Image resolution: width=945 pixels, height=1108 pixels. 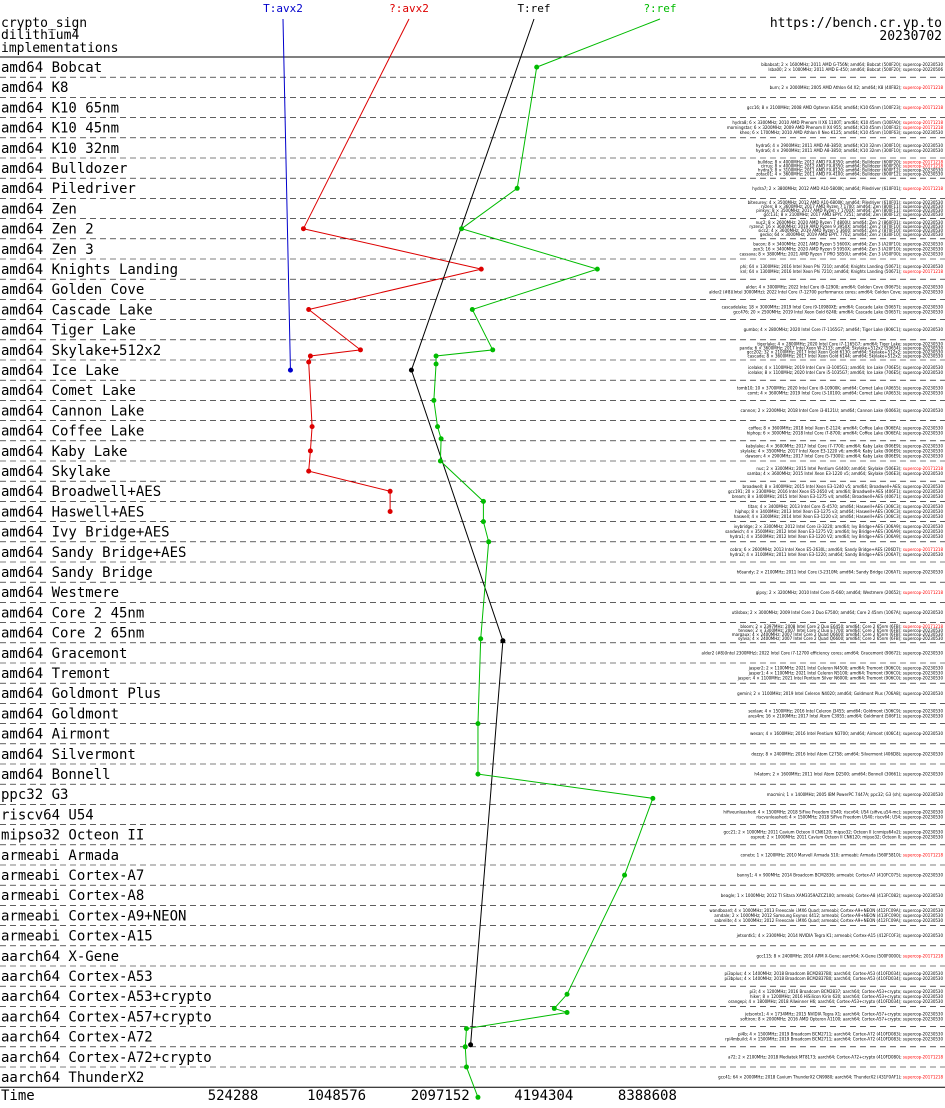 What do you see at coordinates (34, 795) in the screenshot?
I see `row-label: ppc32 G3` at bounding box center [34, 795].